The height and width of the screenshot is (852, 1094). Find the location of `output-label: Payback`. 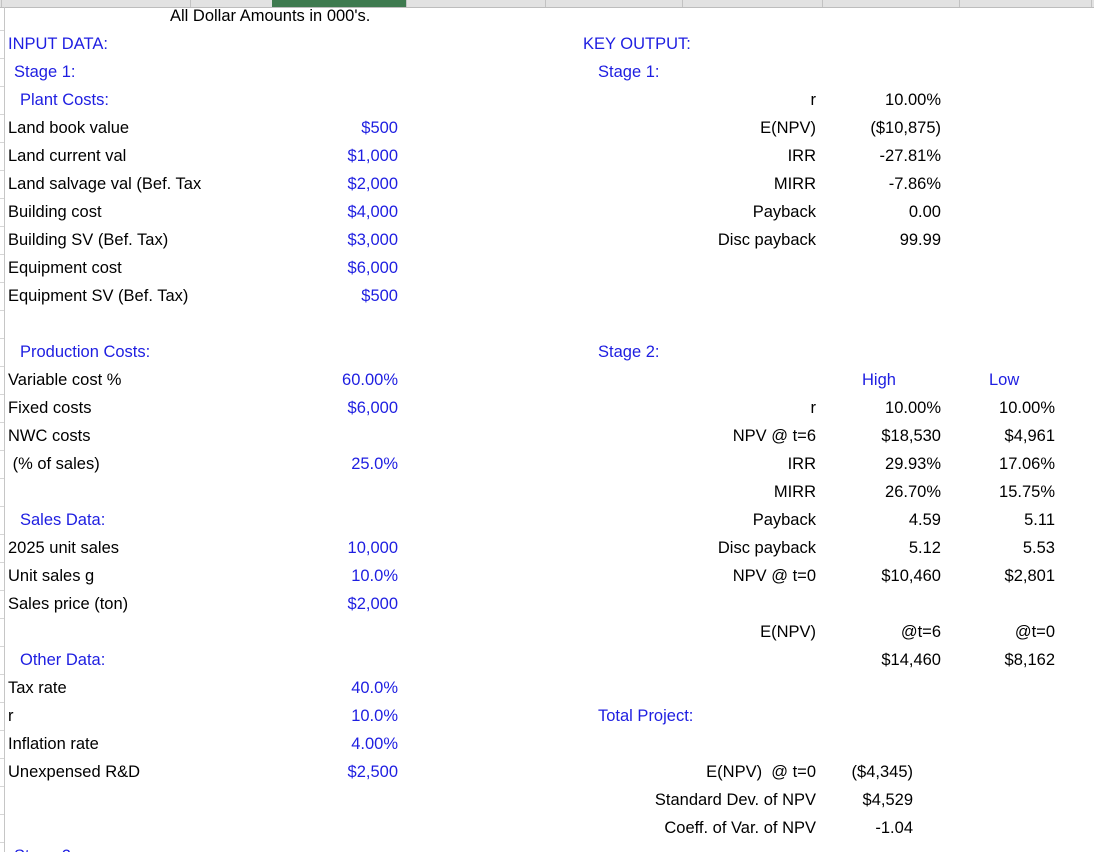

output-label: Payback is located at coordinates (784, 212).